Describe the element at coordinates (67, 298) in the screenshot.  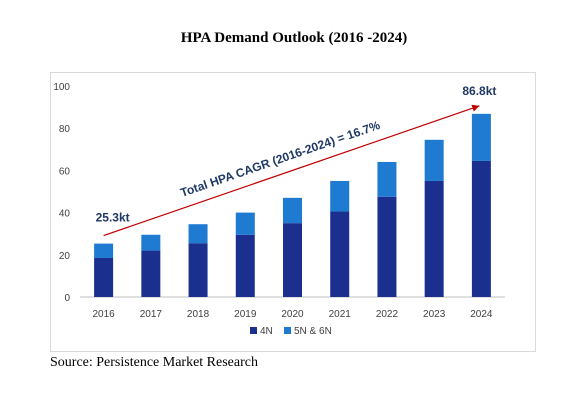
I see `y-tick-label: 0` at that location.